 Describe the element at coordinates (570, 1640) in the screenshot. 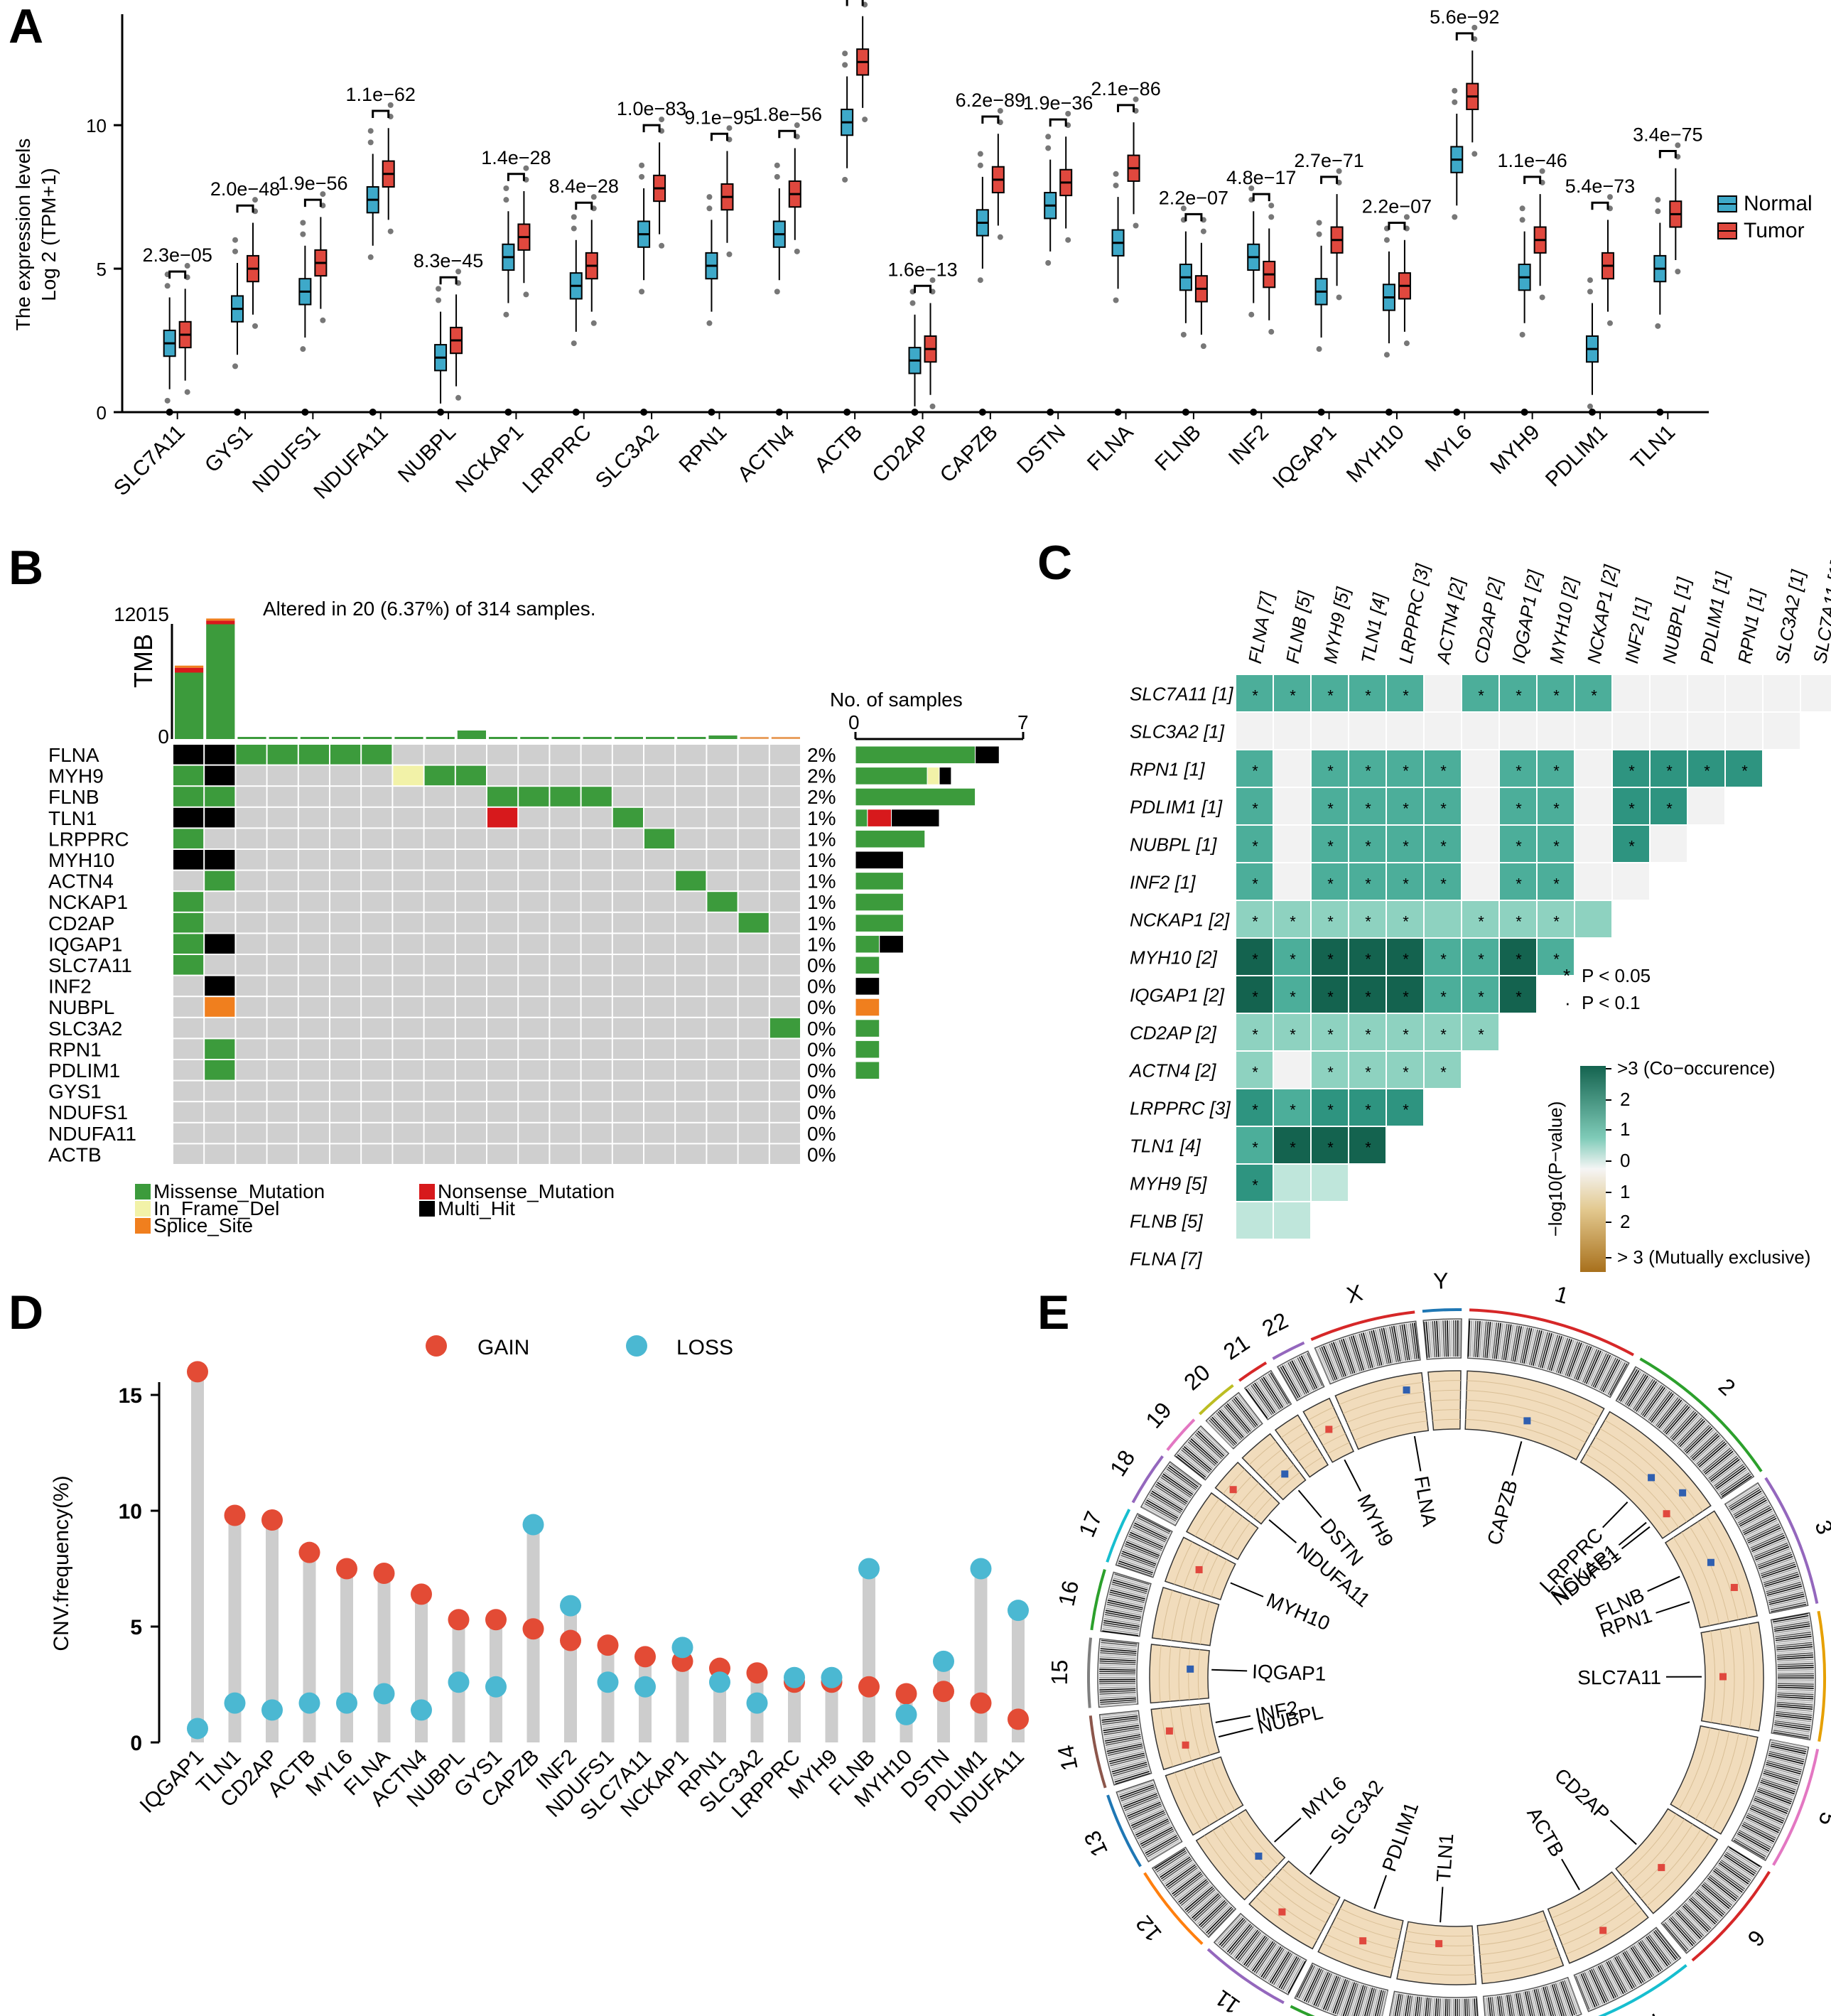

I see `gain-point-INF2` at that location.